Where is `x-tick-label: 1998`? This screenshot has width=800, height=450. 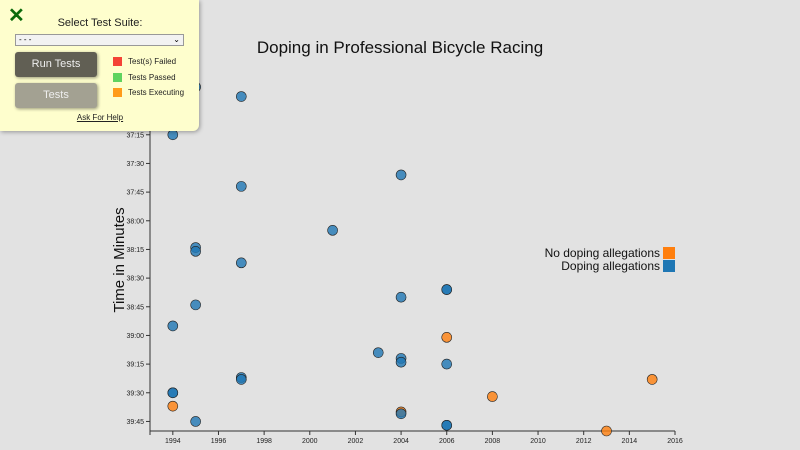 x-tick-label: 1998 is located at coordinates (264, 441).